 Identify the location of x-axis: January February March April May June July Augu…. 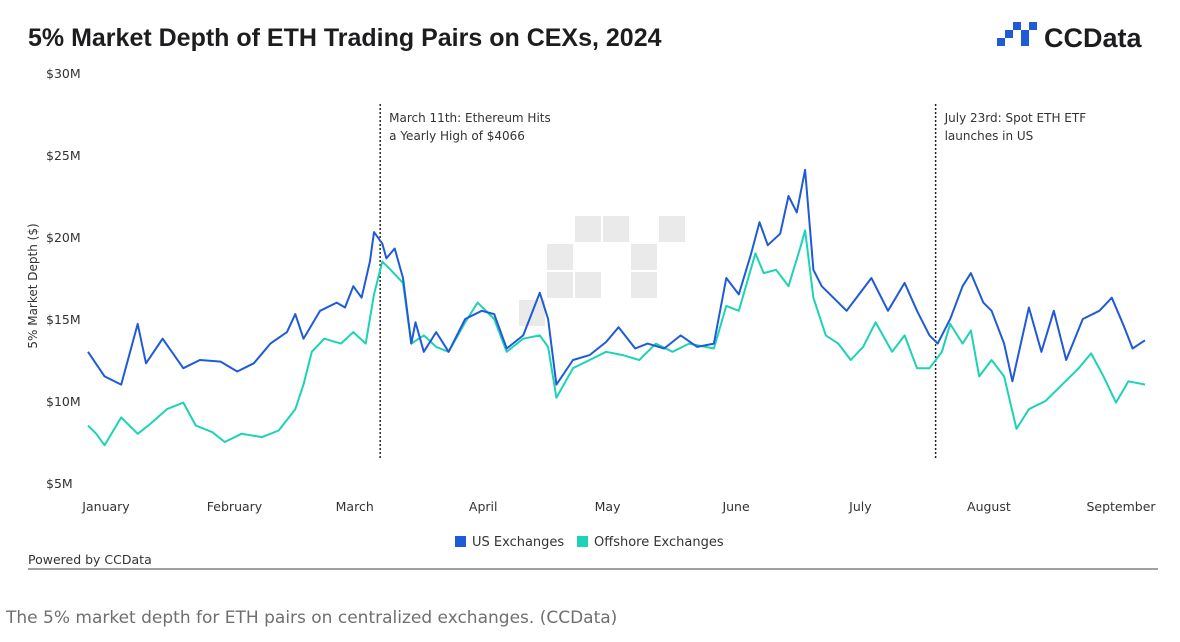
(618, 506).